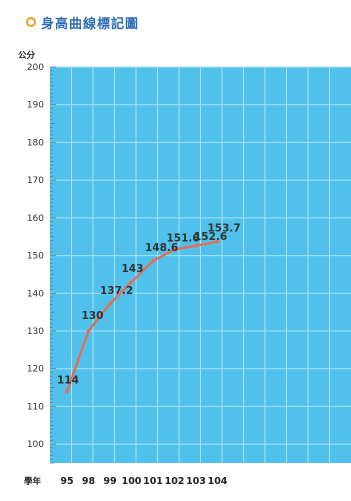 The width and height of the screenshot is (351, 501). Describe the element at coordinates (35, 370) in the screenshot. I see `y-tick-label: 120` at that location.